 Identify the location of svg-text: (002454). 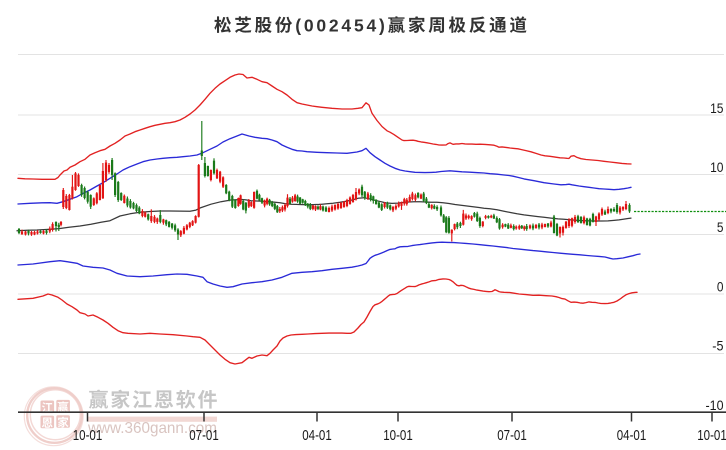
(341, 25).